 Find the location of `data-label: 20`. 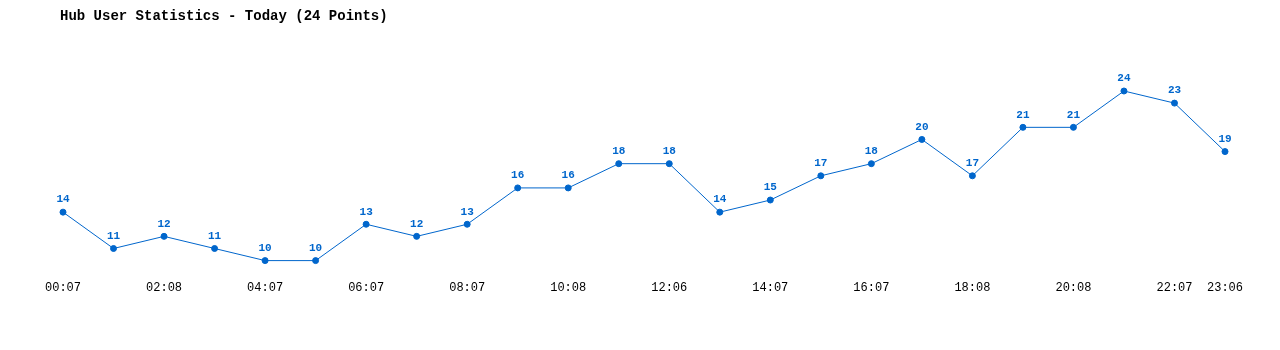

data-label: 20 is located at coordinates (922, 126).